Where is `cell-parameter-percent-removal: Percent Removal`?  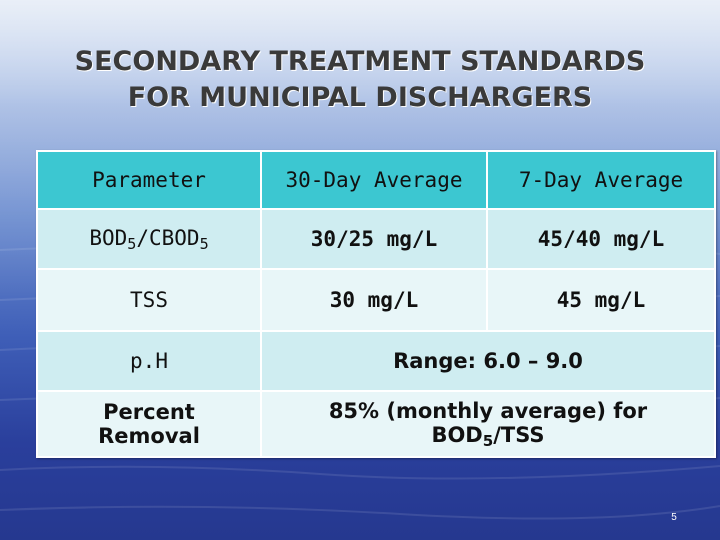
cell-parameter-percent-removal: Percent Removal is located at coordinates (149, 424).